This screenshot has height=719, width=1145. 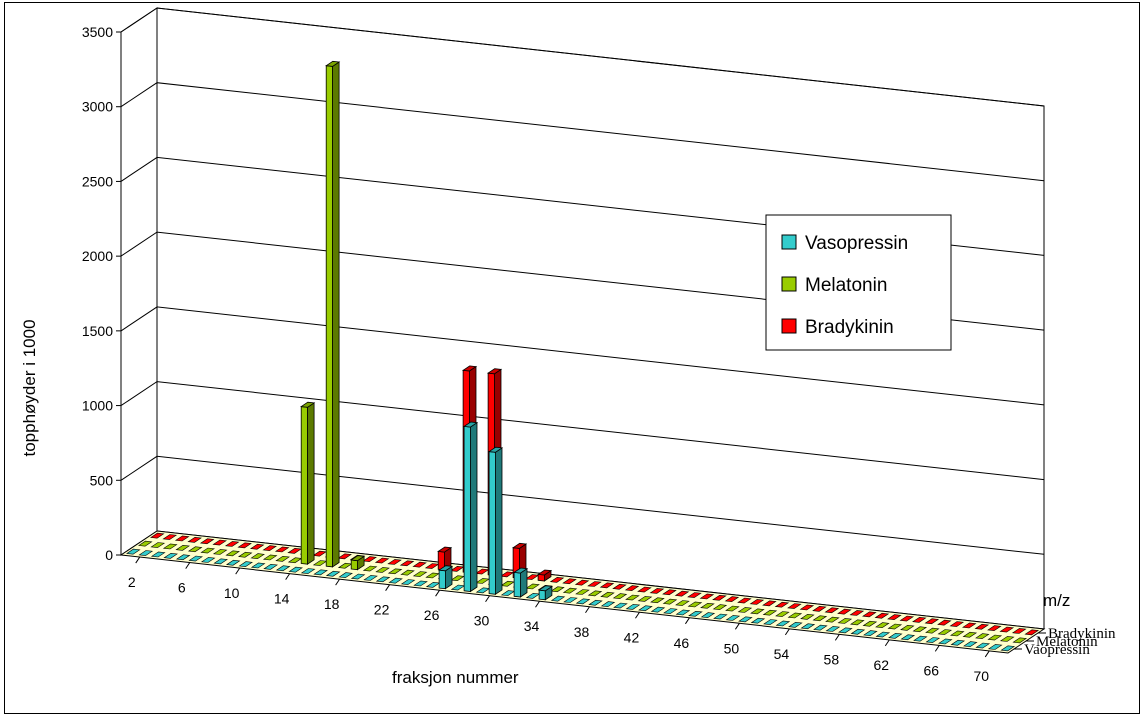 What do you see at coordinates (132, 582) in the screenshot?
I see `x-tick-label: 2` at bounding box center [132, 582].